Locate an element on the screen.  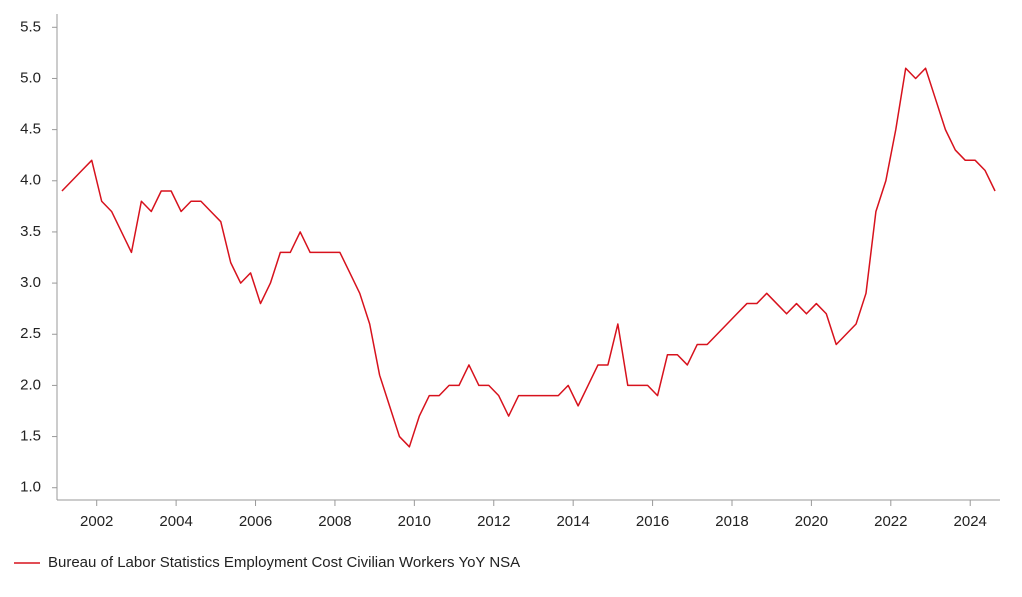
x-tick-label: 2008 is located at coordinates (334, 521).